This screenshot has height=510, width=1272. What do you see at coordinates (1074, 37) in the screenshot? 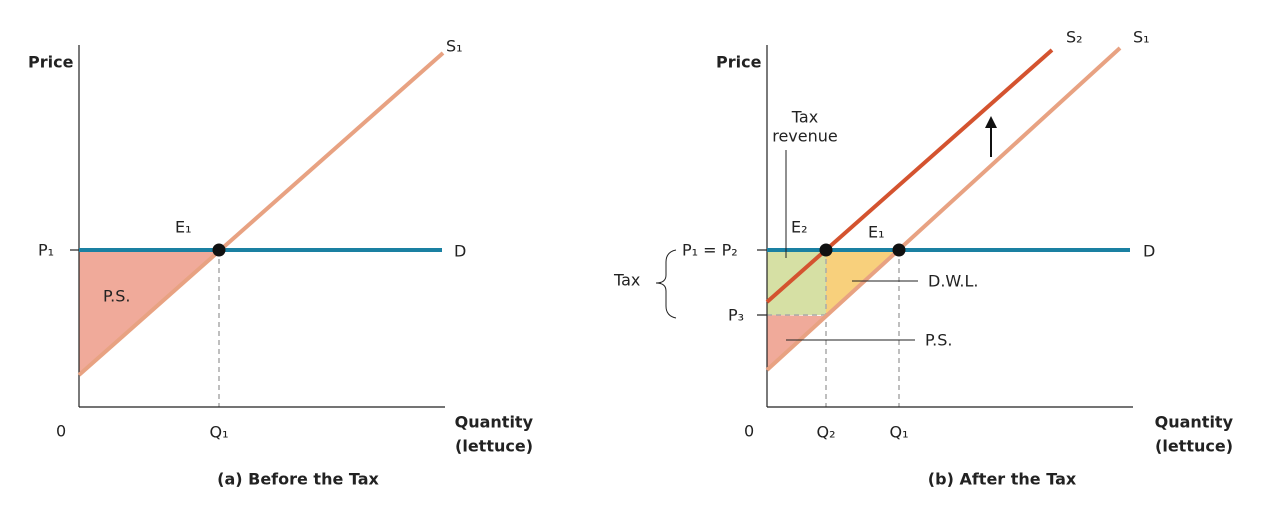
I see `supply-label: S₂` at bounding box center [1074, 37].